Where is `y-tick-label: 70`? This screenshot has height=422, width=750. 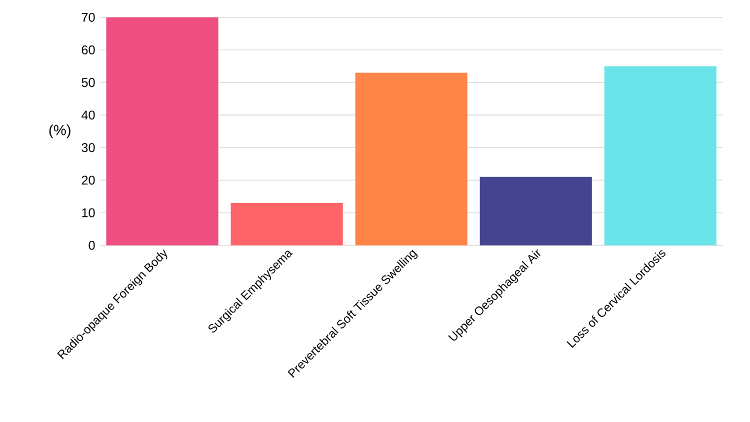 y-tick-label: 70 is located at coordinates (88, 17).